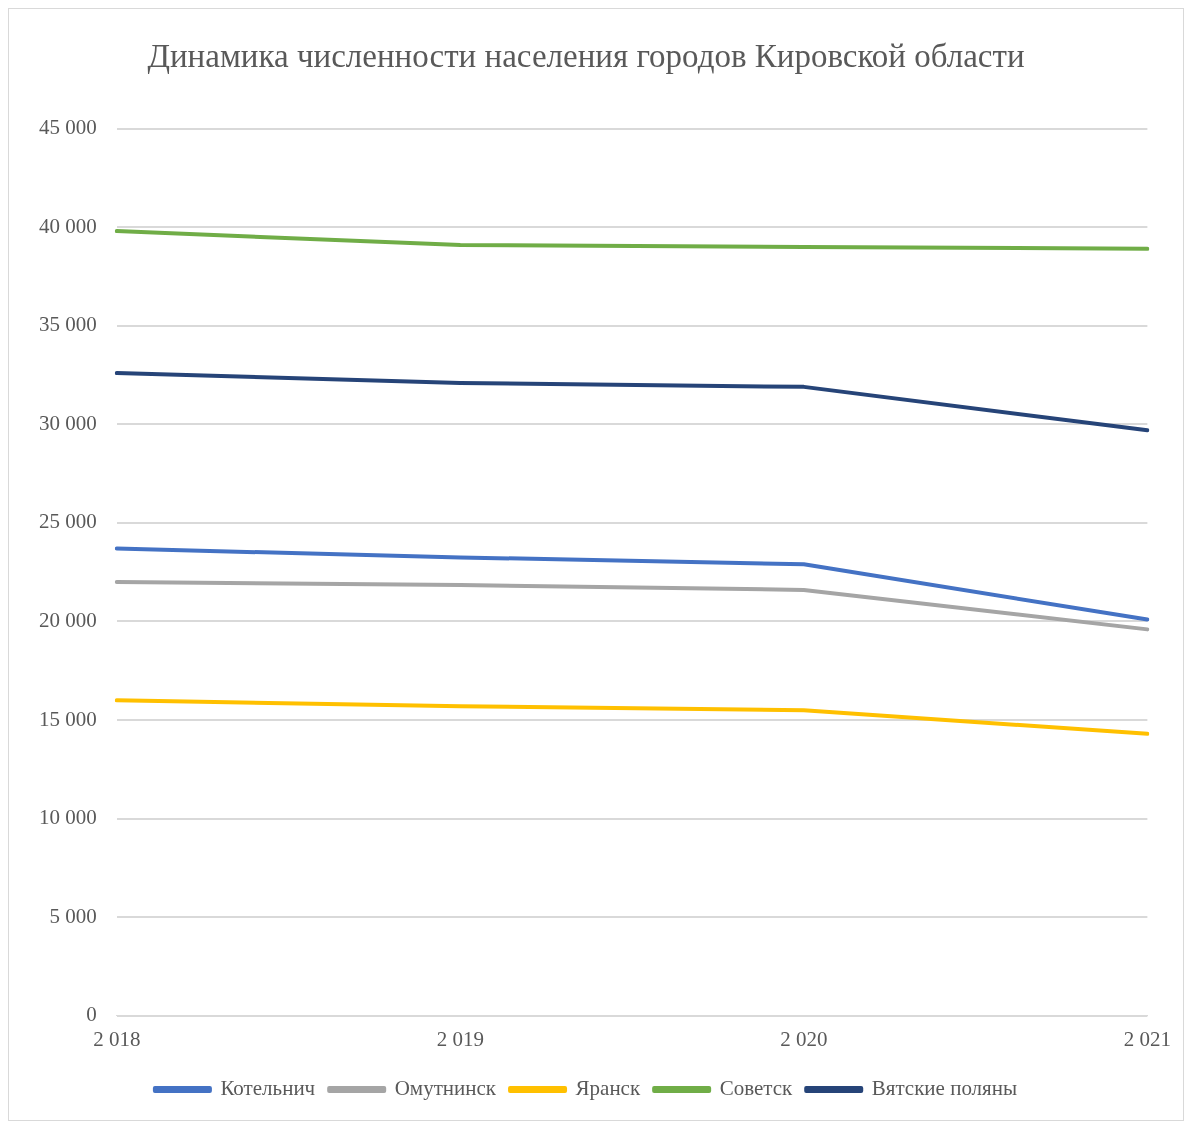 This screenshot has width=1192, height=1129. Describe the element at coordinates (68, 718) in the screenshot. I see `y-tick-label: 15 000` at that location.